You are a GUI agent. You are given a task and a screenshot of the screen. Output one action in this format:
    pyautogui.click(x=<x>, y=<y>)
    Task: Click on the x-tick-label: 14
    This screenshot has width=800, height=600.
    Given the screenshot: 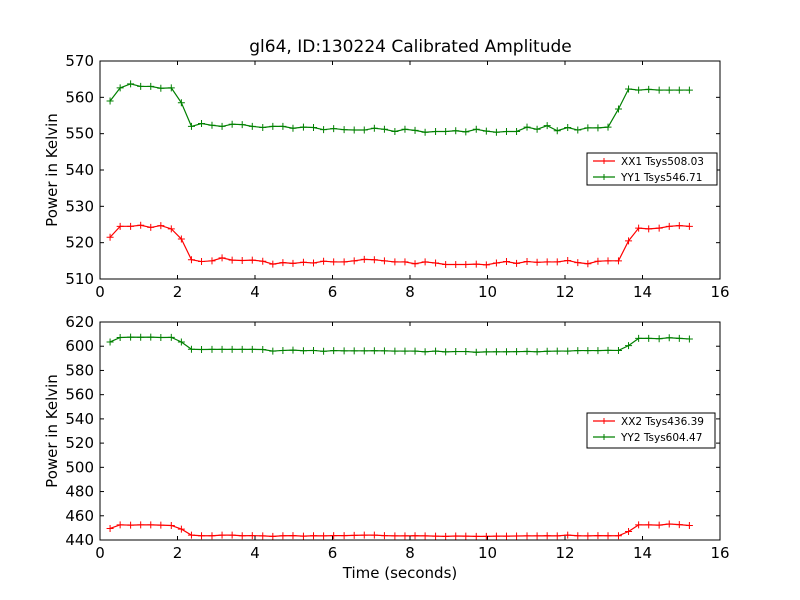 What is the action you would take?
    pyautogui.click(x=642, y=292)
    